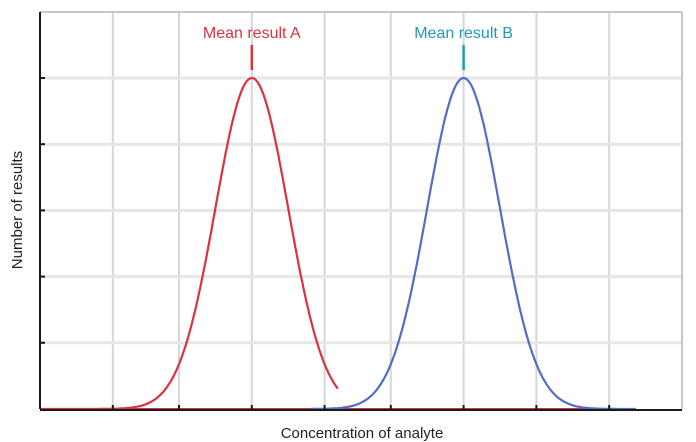 This screenshot has height=442, width=696. What do you see at coordinates (358, 47) in the screenshot?
I see `annotations: Mean result A Mean result B` at bounding box center [358, 47].